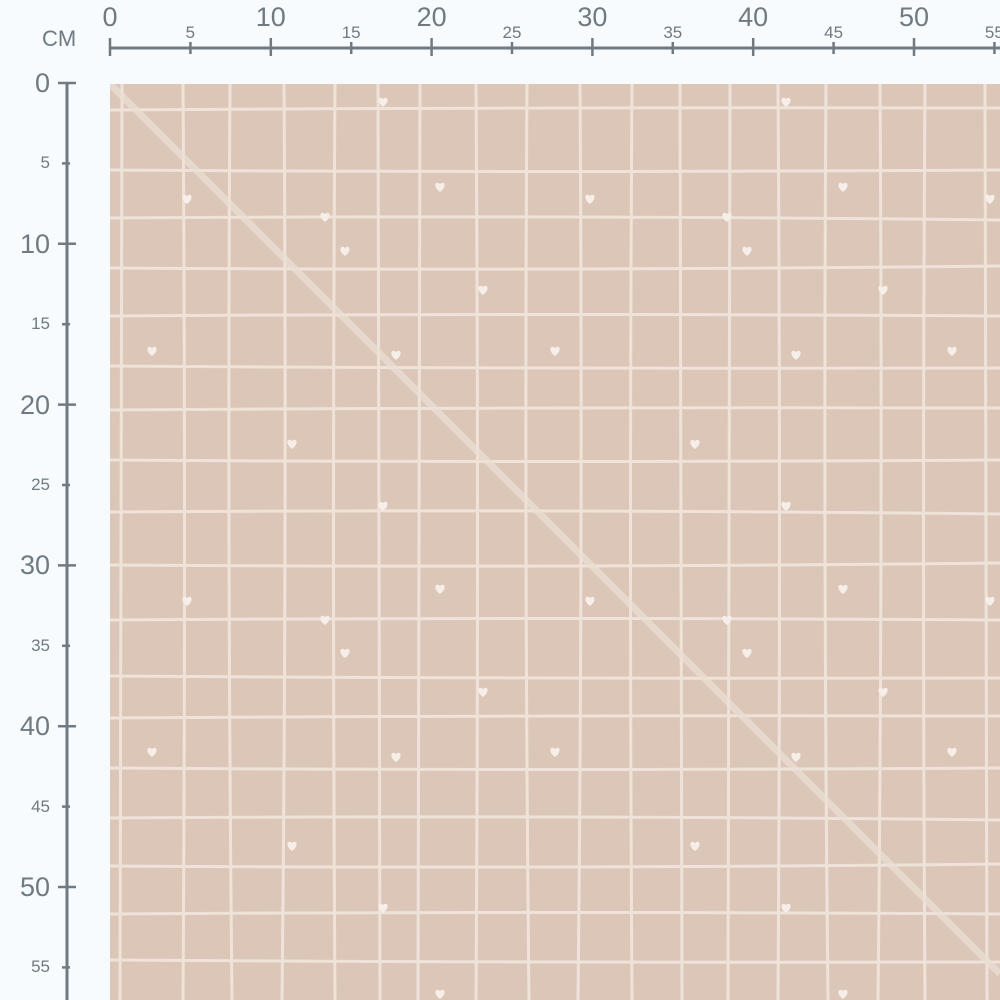 This screenshot has width=1000, height=1000. Describe the element at coordinates (270, 17) in the screenshot. I see `horizontal-tick-label: 10` at that location.